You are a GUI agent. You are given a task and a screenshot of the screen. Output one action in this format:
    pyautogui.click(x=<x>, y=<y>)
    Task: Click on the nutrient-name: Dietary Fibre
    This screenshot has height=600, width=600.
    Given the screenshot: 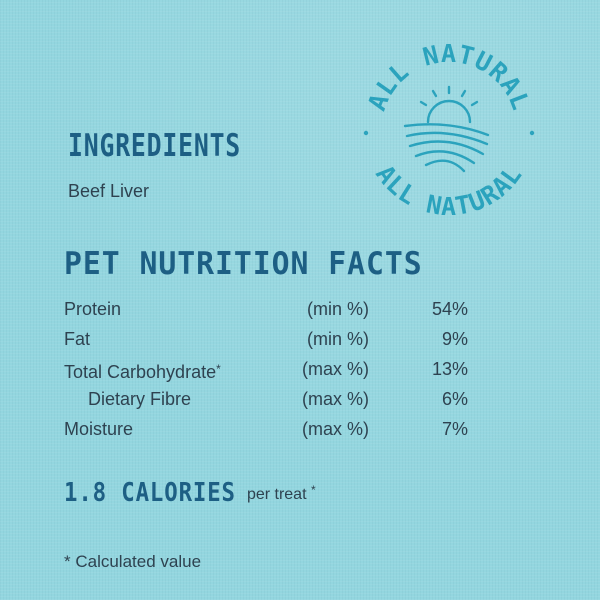 What is the action you would take?
    pyautogui.click(x=140, y=399)
    